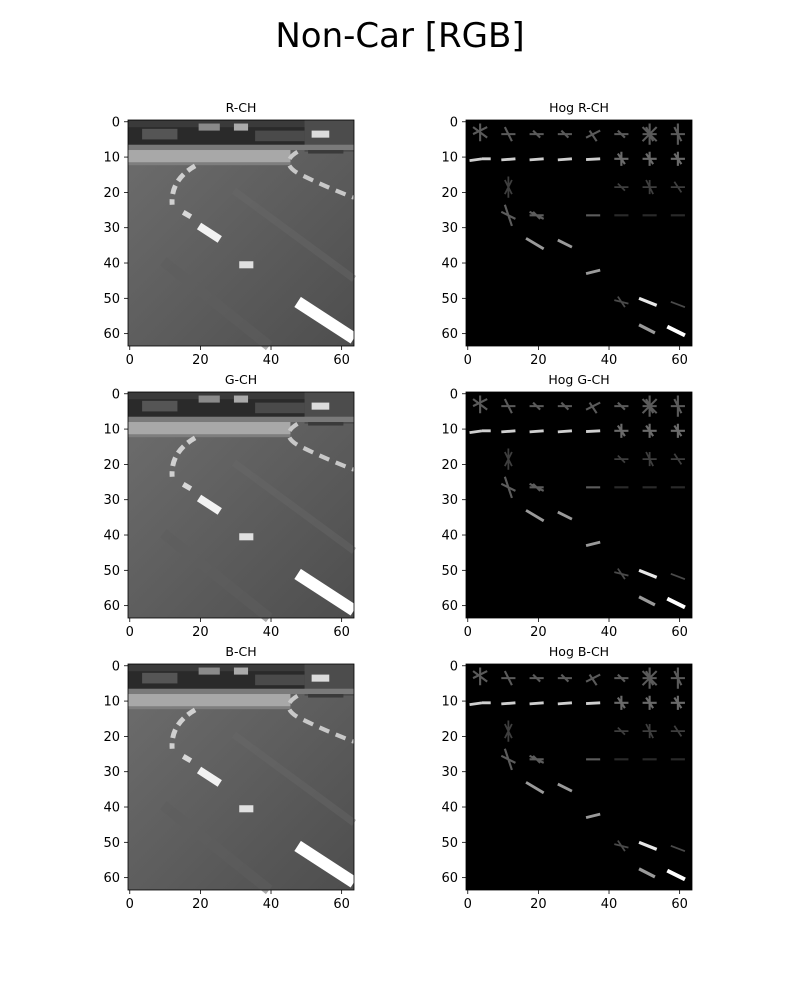 The width and height of the screenshot is (800, 1000). I want to click on subplot-r-ch: R-CH 0 10 20 30 40 50 60 0 20 40 60, so click(230, 234).